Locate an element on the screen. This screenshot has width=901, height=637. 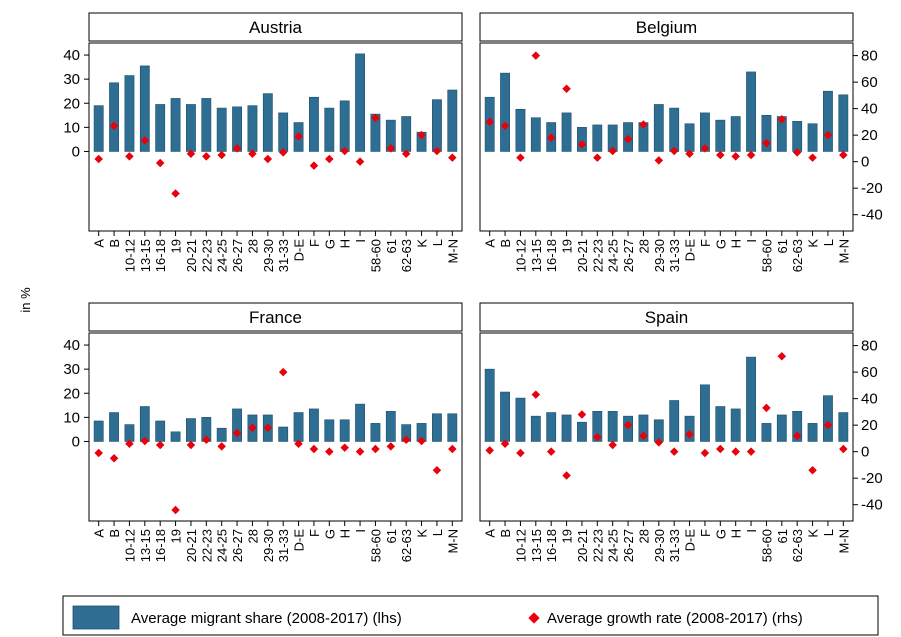
panel-title: Spain is located at coordinates (666, 317).